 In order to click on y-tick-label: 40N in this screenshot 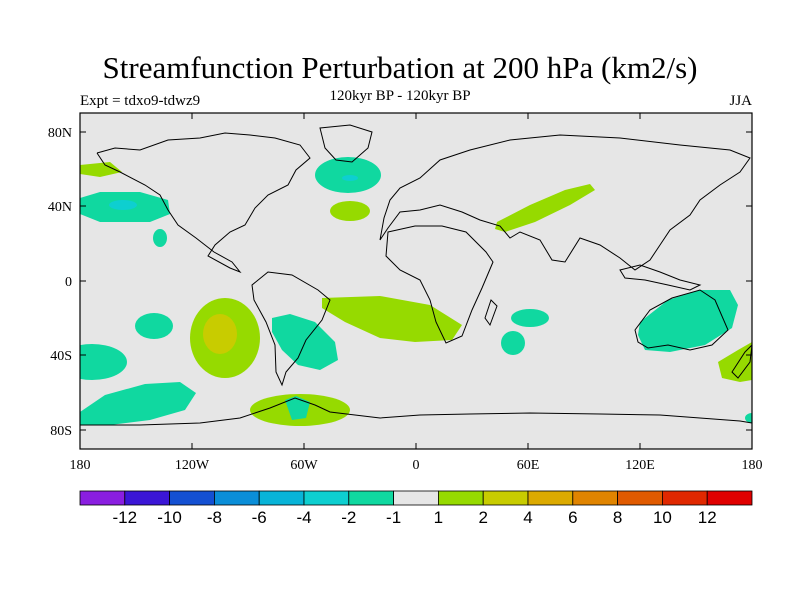, I will do `click(60, 207)`.